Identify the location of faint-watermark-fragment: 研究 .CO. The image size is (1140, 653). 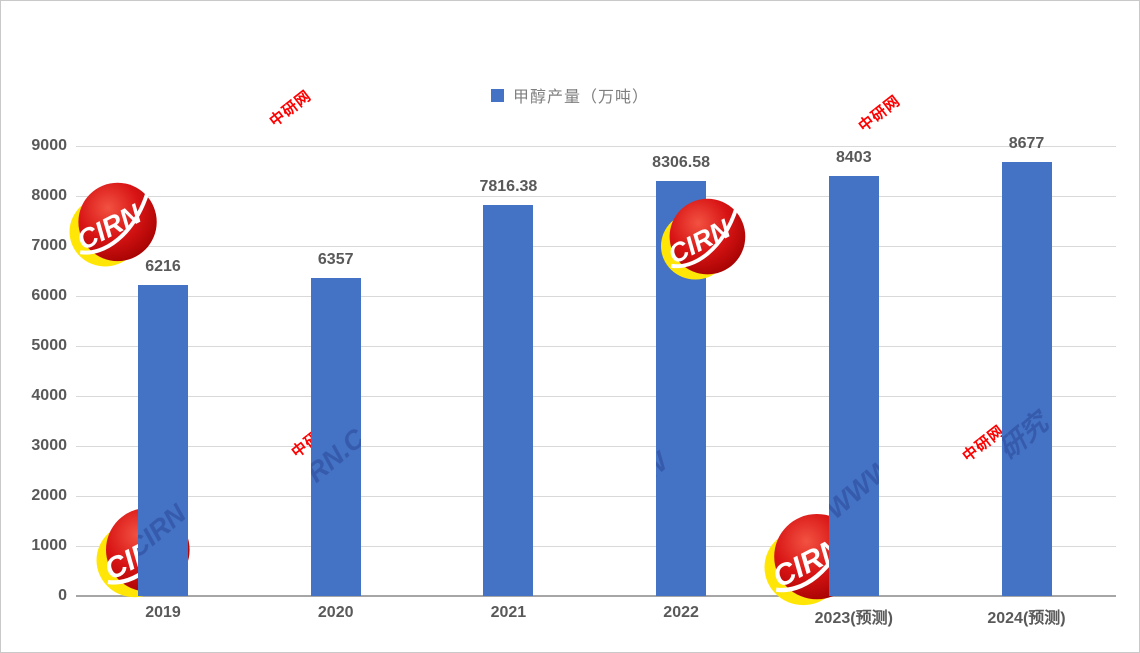
(1026, 418).